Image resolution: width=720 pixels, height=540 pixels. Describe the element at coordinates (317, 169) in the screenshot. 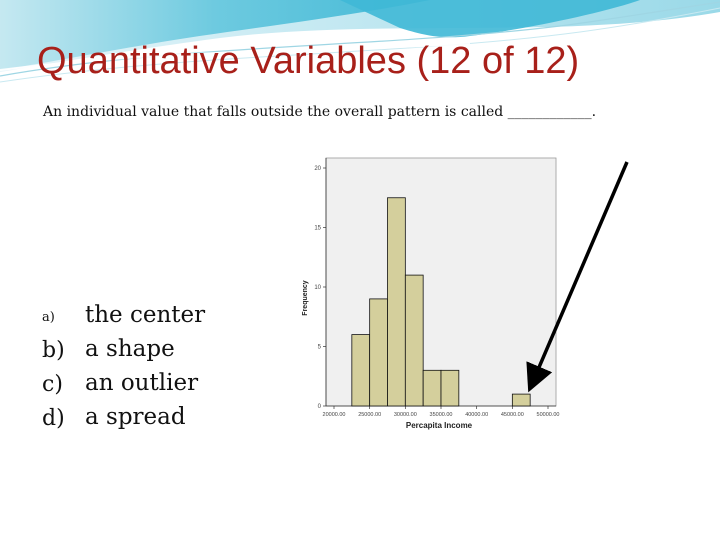

I see `y-tick-label: 20` at that location.